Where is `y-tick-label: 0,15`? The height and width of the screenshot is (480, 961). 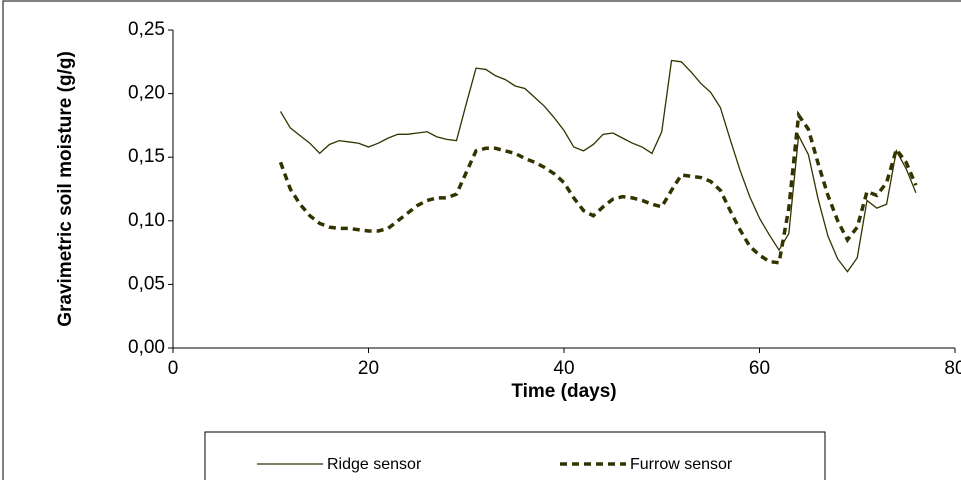
y-tick-label: 0,15 is located at coordinates (146, 156).